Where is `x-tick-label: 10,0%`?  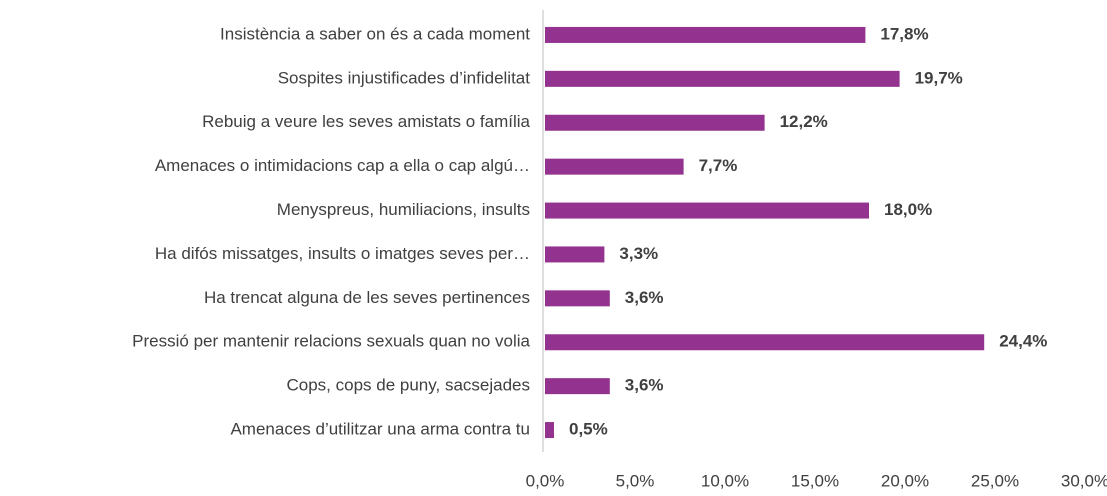 x-tick-label: 10,0% is located at coordinates (725, 480).